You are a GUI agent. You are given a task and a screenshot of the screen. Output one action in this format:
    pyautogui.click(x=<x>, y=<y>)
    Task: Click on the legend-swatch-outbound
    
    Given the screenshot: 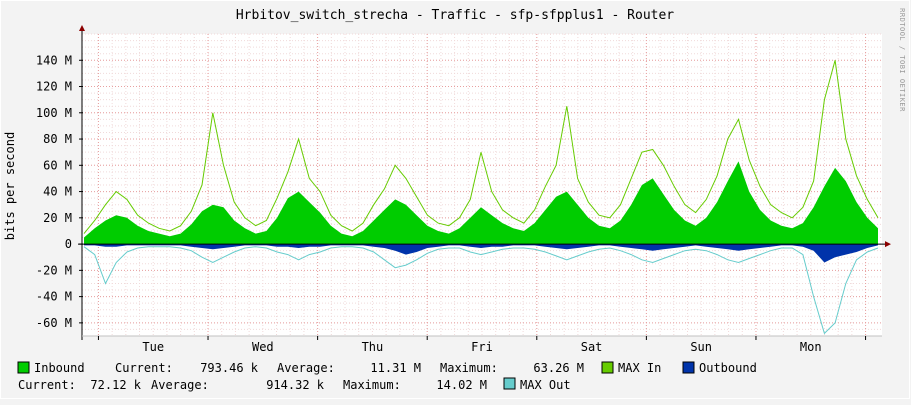 What is the action you would take?
    pyautogui.click(x=688, y=367)
    